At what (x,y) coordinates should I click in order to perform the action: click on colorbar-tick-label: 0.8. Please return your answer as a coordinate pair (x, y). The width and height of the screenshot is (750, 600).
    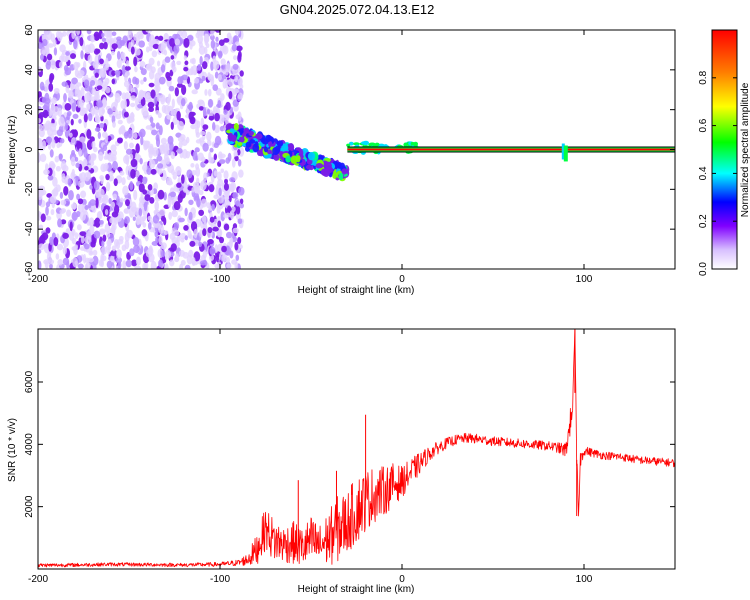
    Looking at the image, I should click on (703, 77).